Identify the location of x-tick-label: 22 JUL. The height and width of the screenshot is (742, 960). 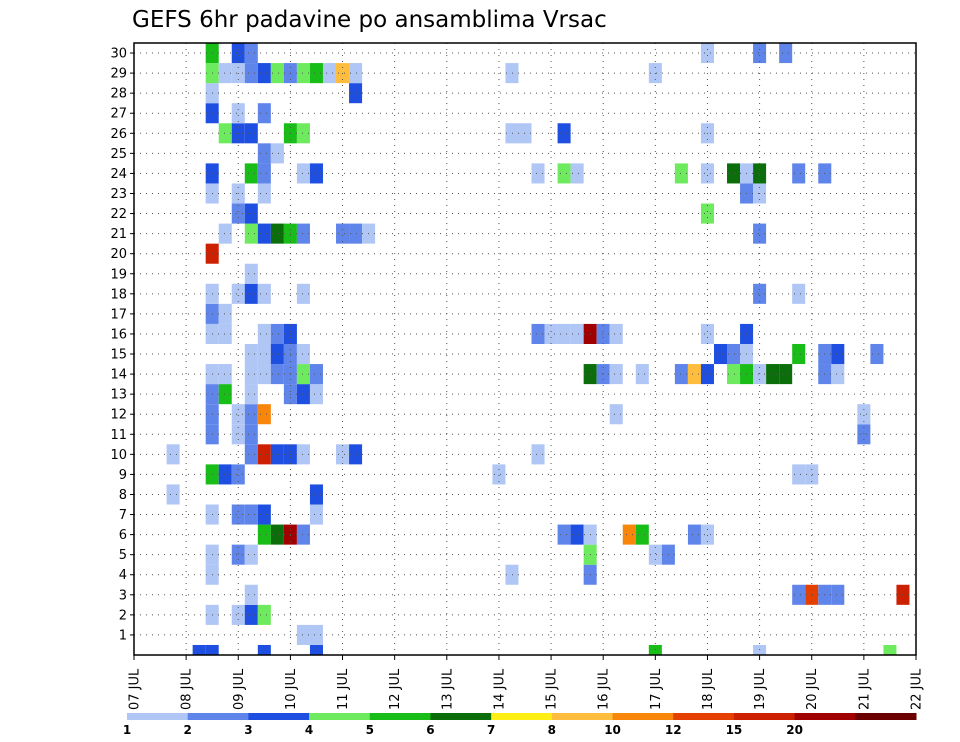
(917, 689).